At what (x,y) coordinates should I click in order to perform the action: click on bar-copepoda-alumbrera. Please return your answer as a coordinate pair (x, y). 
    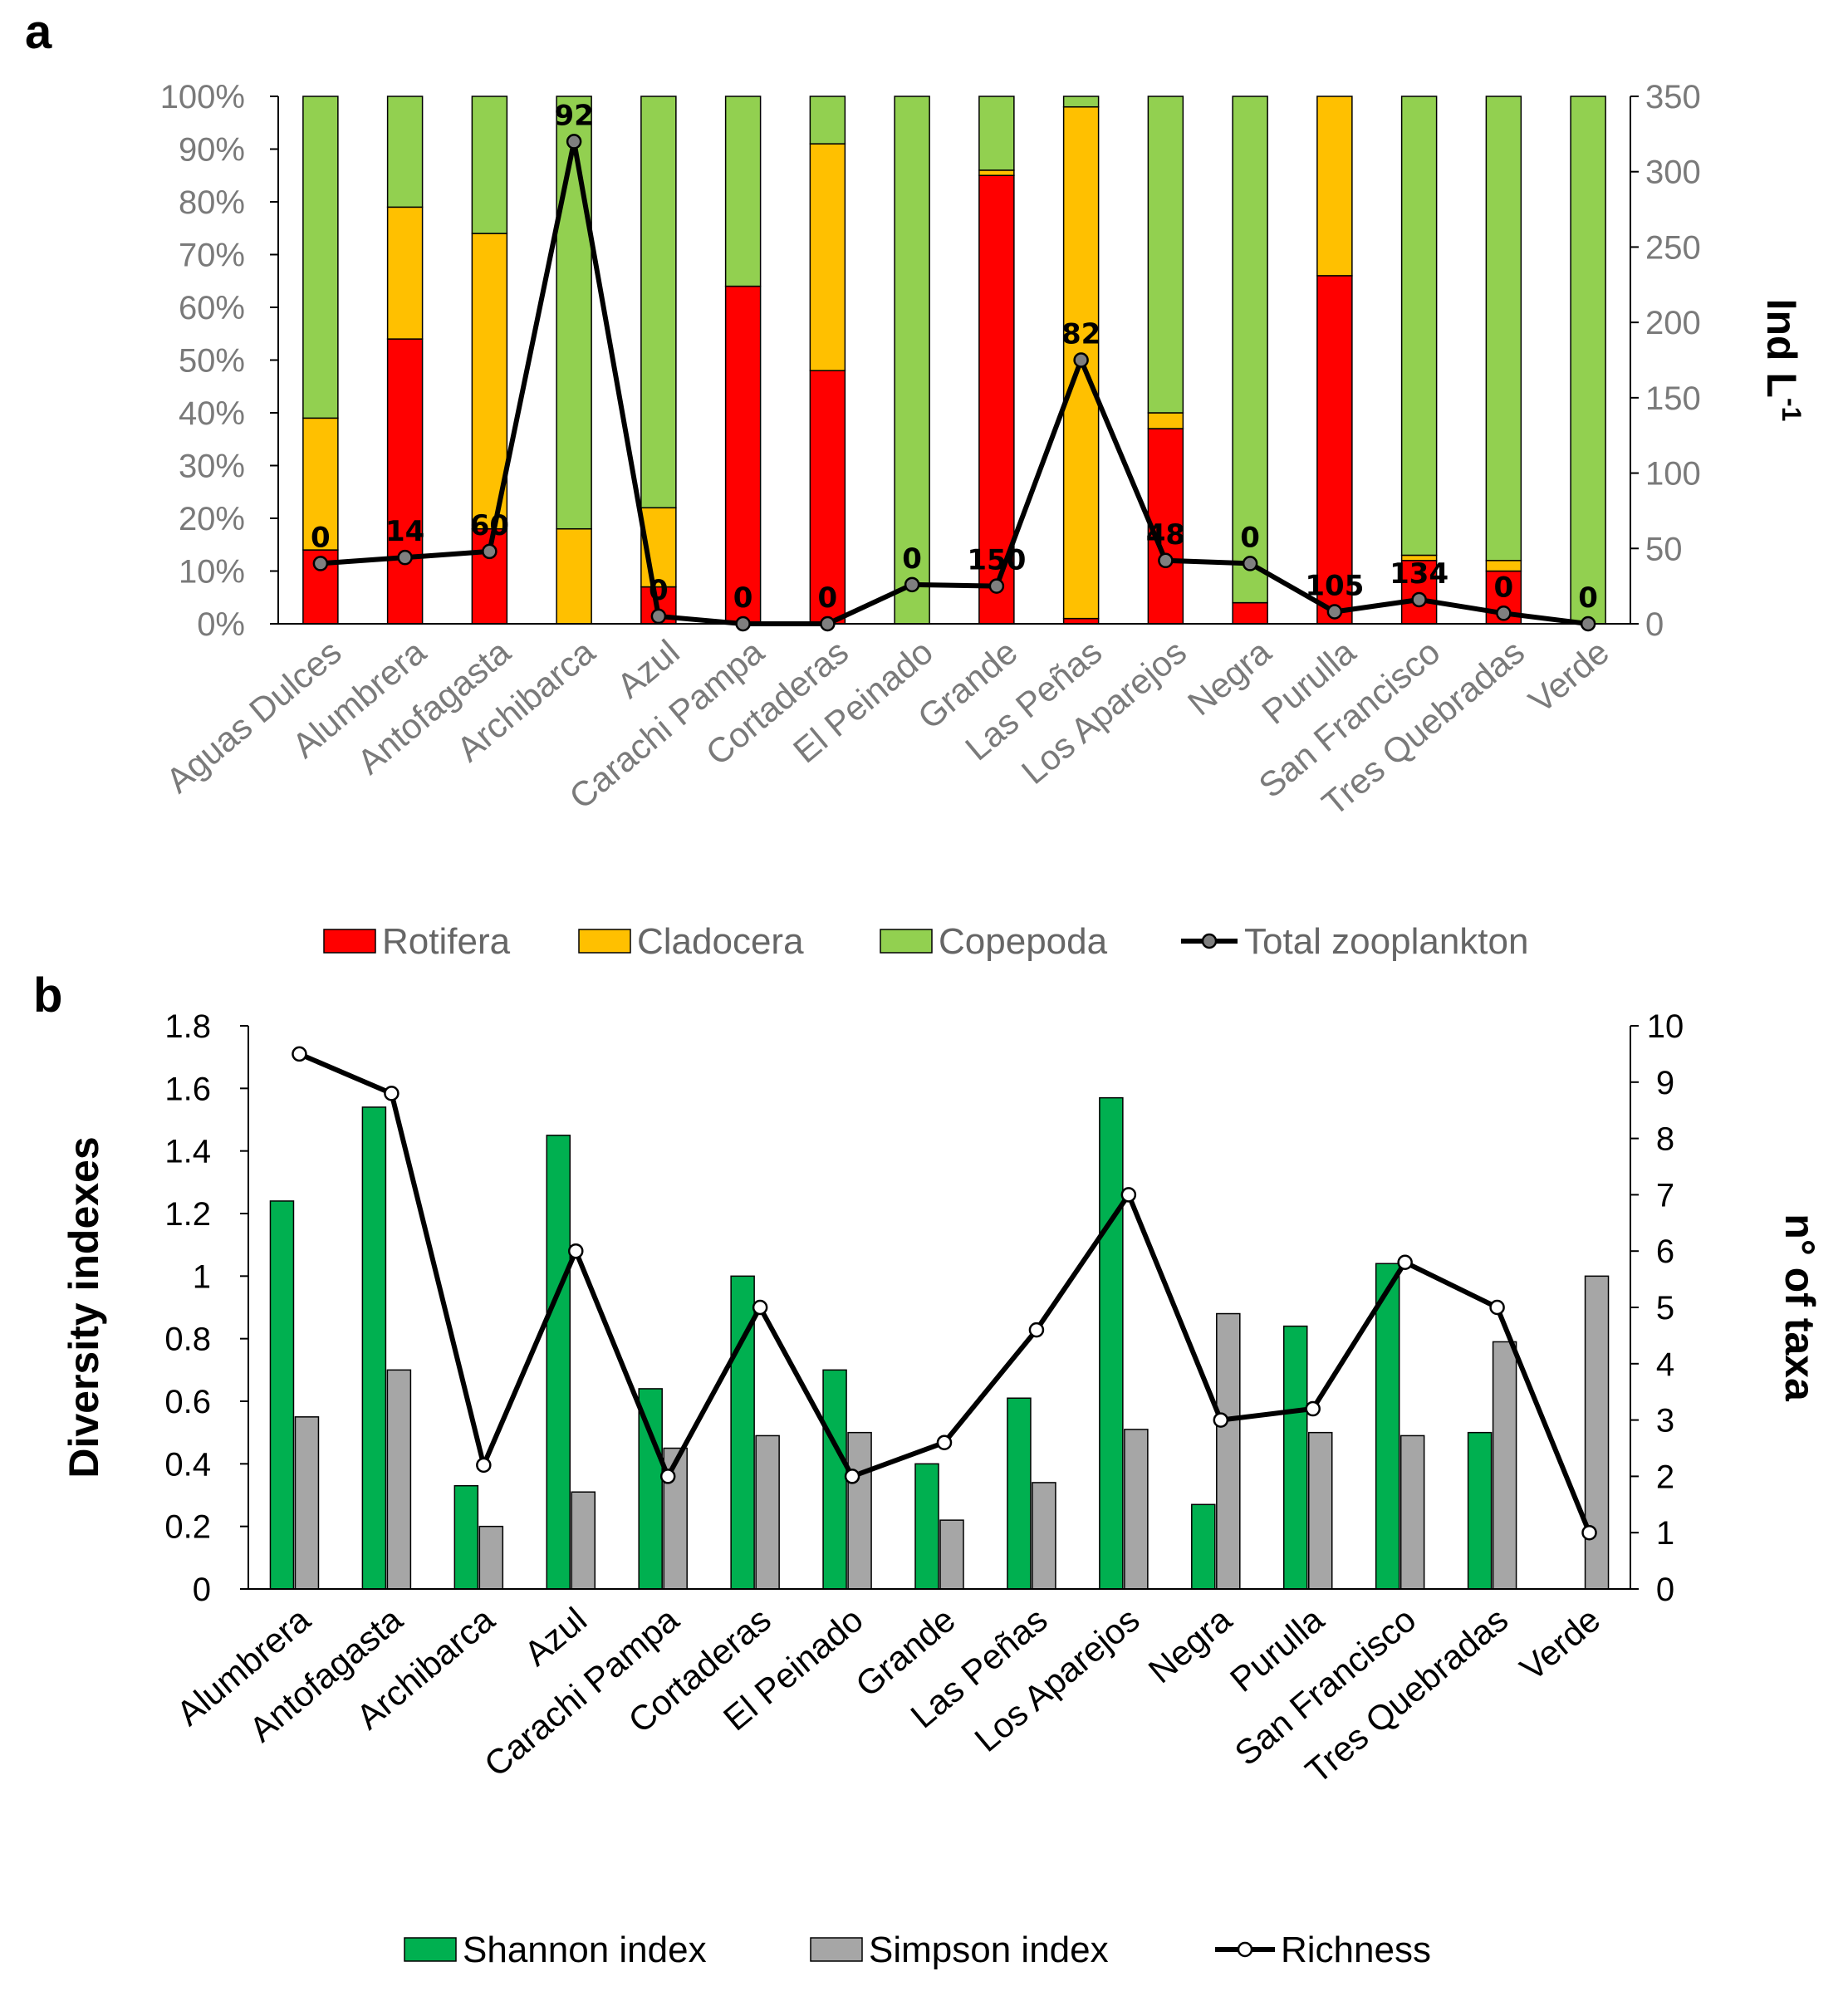
    Looking at the image, I should click on (405, 152).